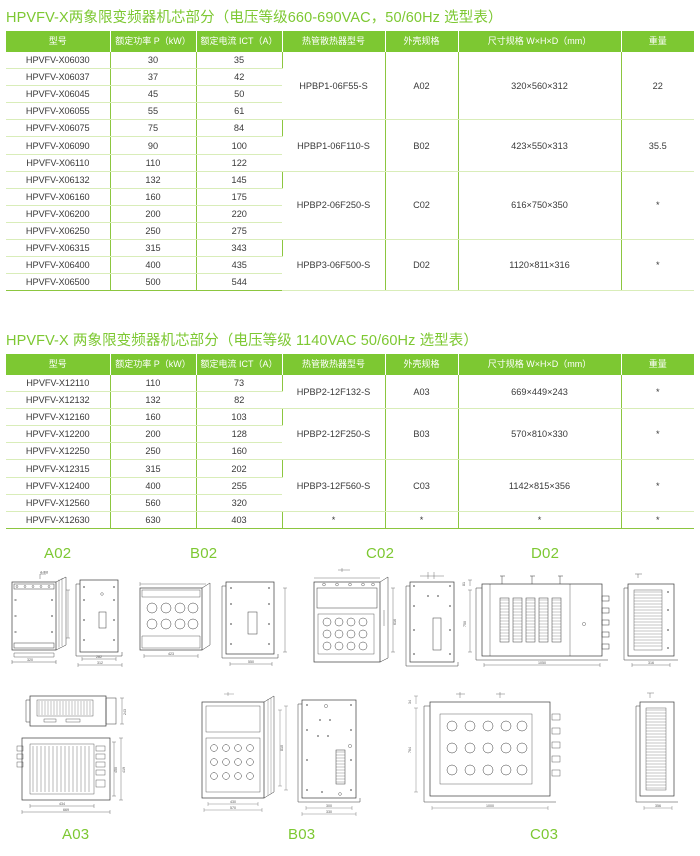 The width and height of the screenshot is (700, 856). Describe the element at coordinates (329, 812) in the screenshot. I see `svg-text: 330` at that location.